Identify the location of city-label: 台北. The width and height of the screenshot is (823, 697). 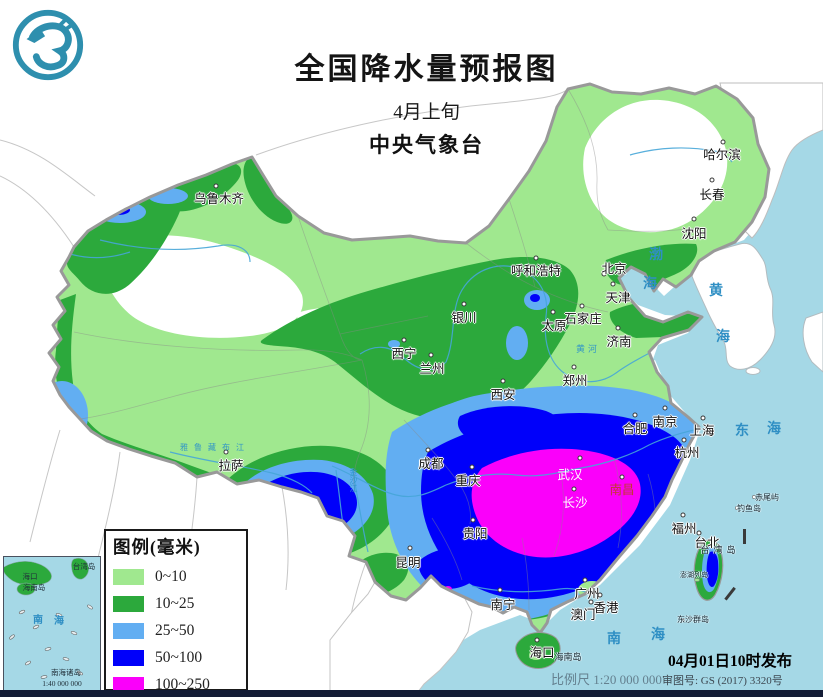
(707, 543).